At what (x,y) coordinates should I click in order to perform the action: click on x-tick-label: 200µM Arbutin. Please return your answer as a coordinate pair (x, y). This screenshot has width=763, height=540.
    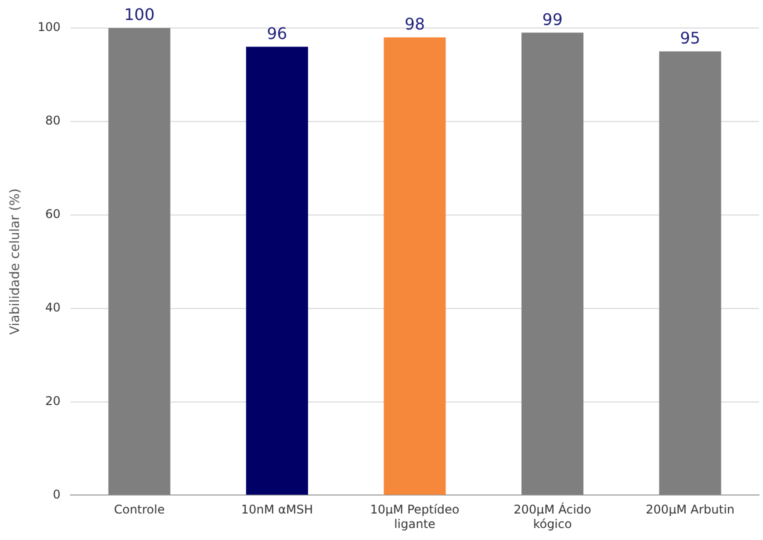
    Looking at the image, I should click on (690, 509).